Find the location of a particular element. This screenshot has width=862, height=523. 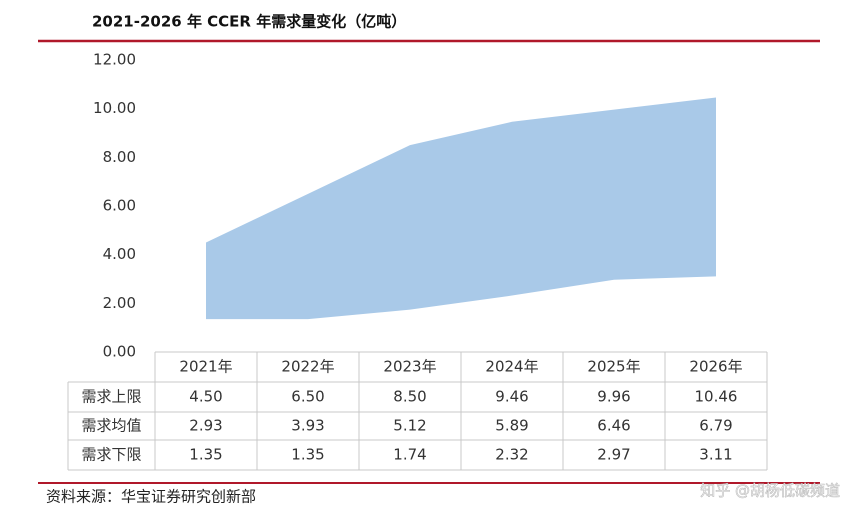

x-tick-label: 2024年 is located at coordinates (511, 367).